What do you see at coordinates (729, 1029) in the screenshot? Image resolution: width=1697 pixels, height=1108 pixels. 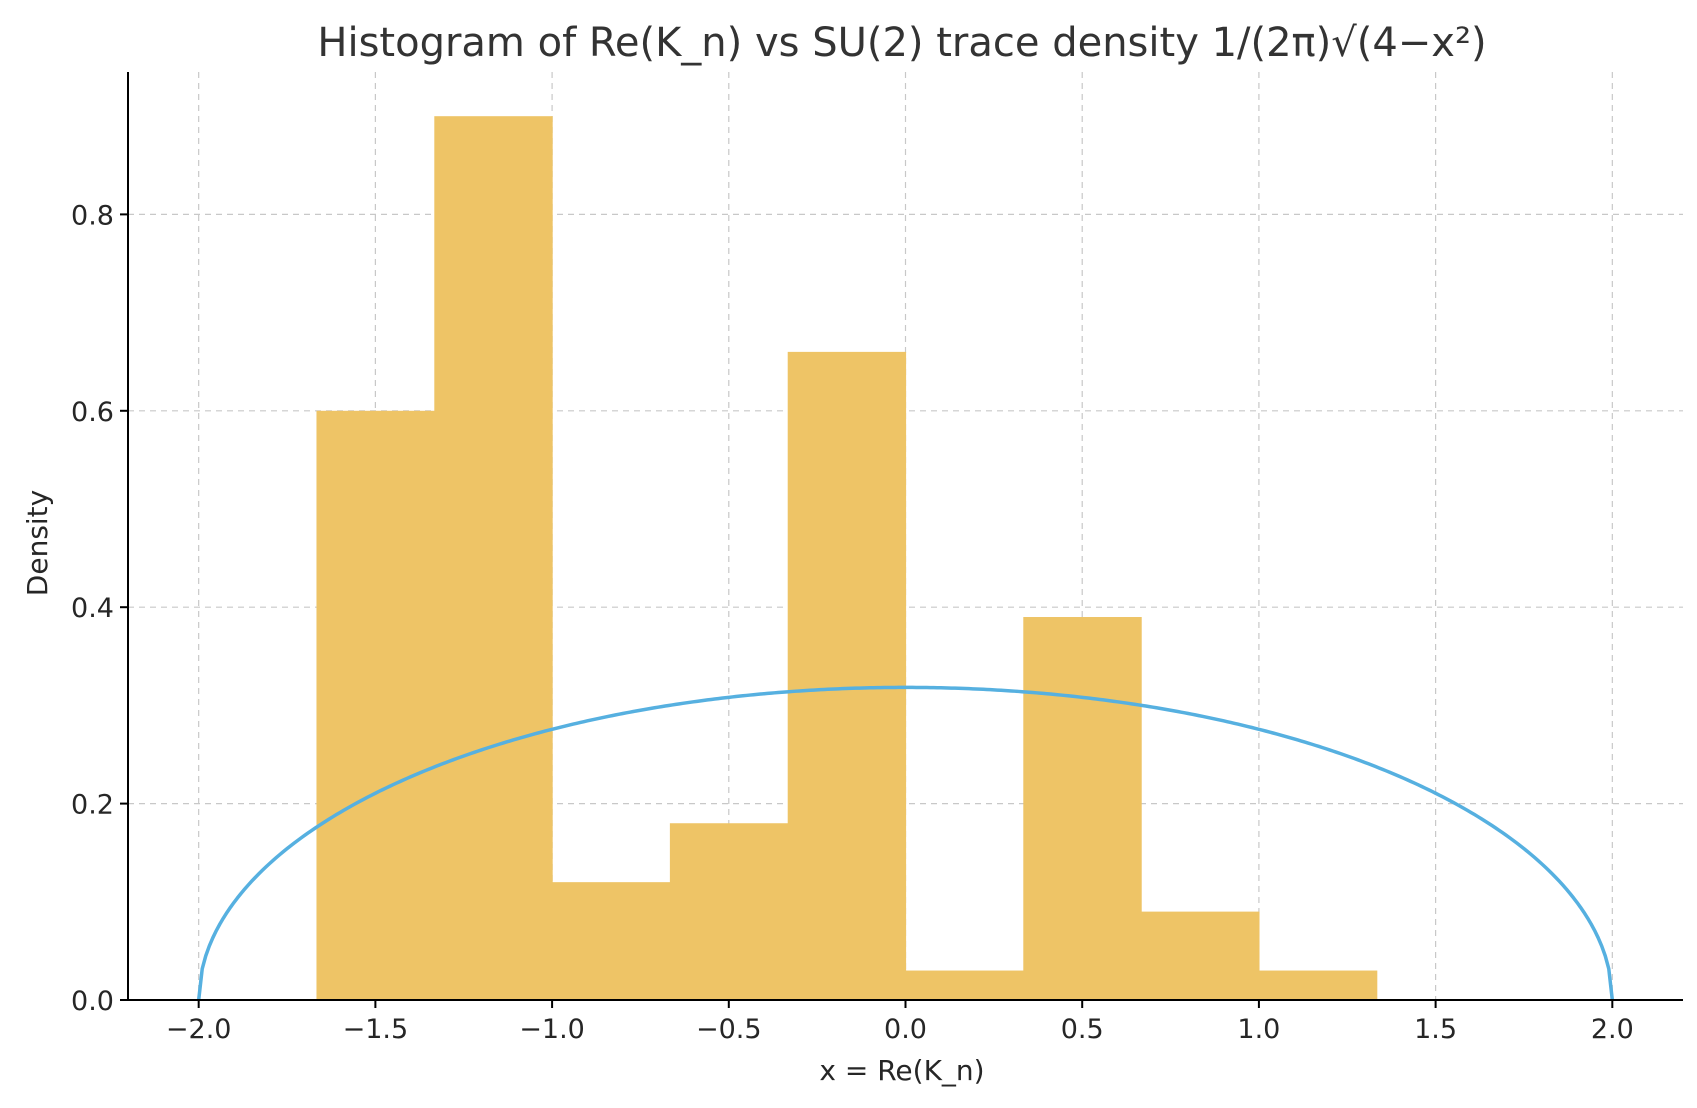 I see `x-tick-label-3: −0.5` at bounding box center [729, 1029].